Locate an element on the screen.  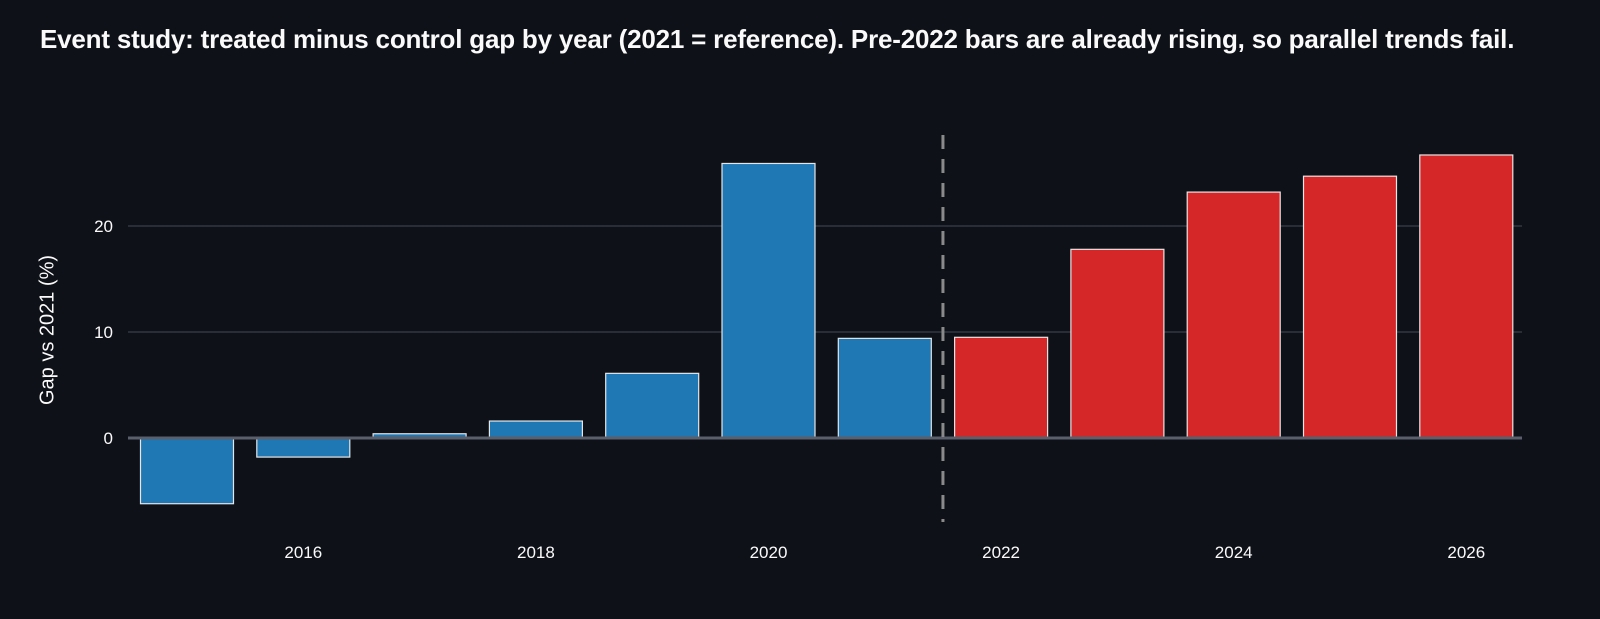
bar-2018 is located at coordinates (535, 429).